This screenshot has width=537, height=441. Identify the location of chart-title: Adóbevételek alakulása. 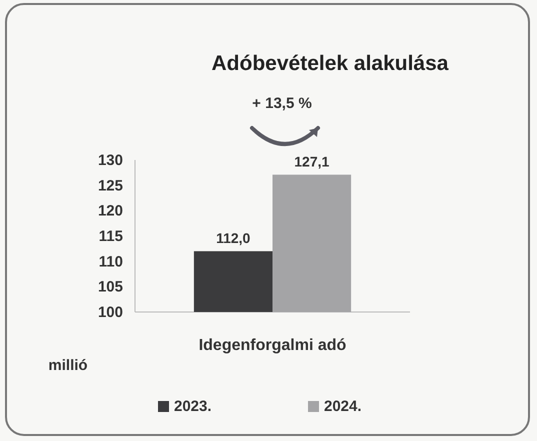
(330, 63).